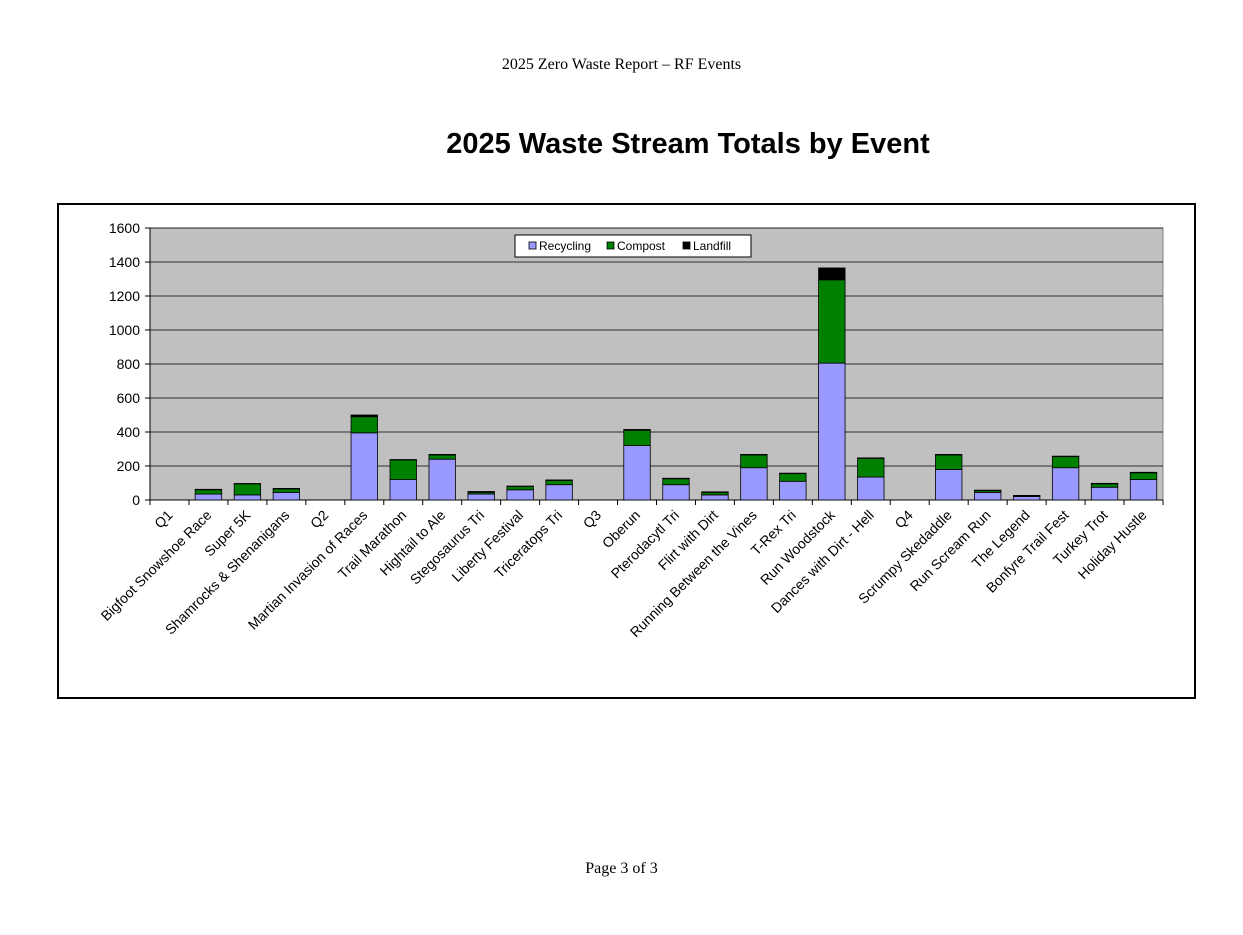  I want to click on y-tick-label: 1000, so click(124, 330).